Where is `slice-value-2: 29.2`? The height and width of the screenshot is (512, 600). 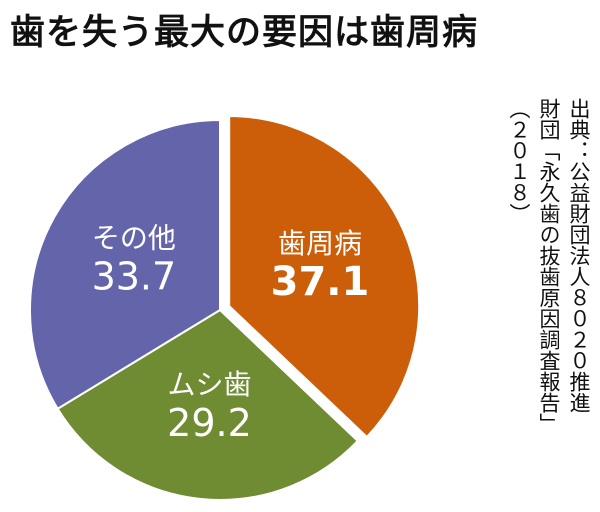
slice-value-2: 29.2 is located at coordinates (209, 423).